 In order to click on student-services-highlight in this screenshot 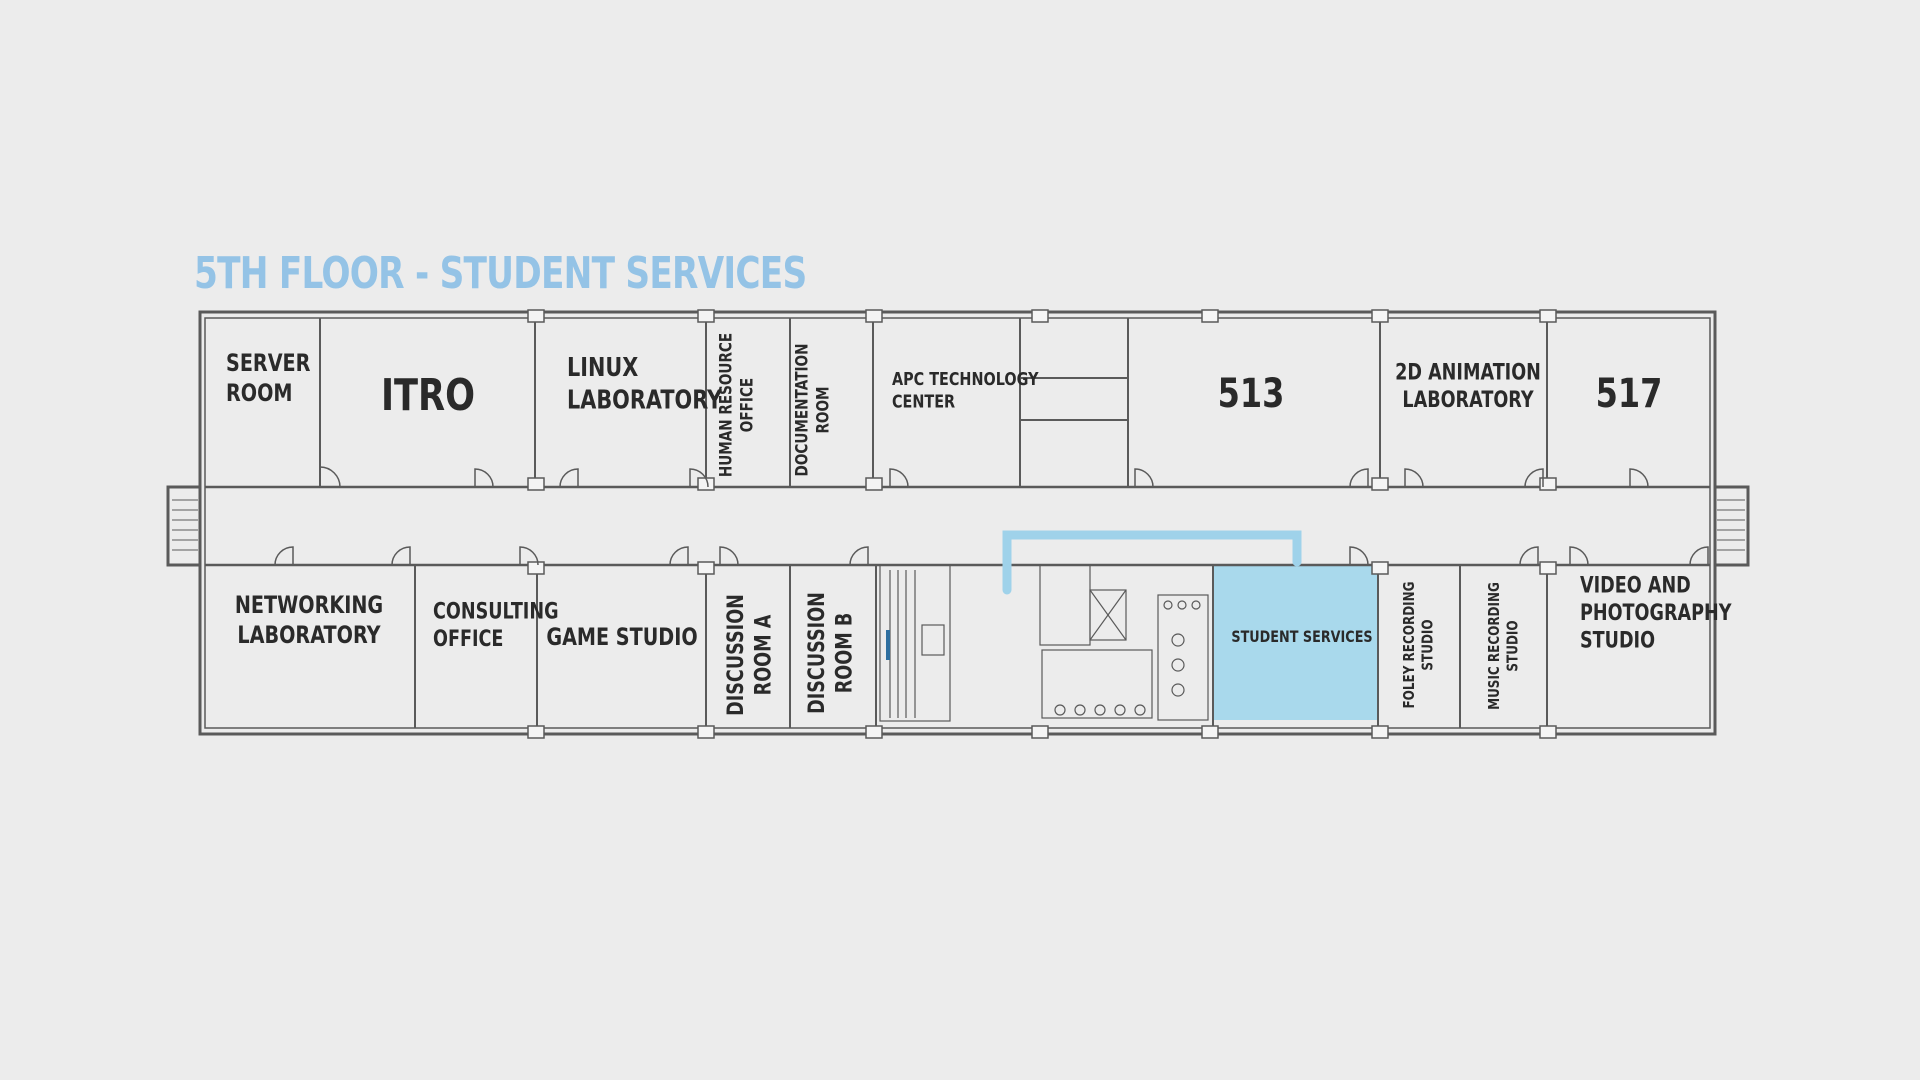, I will do `click(1295, 642)`.